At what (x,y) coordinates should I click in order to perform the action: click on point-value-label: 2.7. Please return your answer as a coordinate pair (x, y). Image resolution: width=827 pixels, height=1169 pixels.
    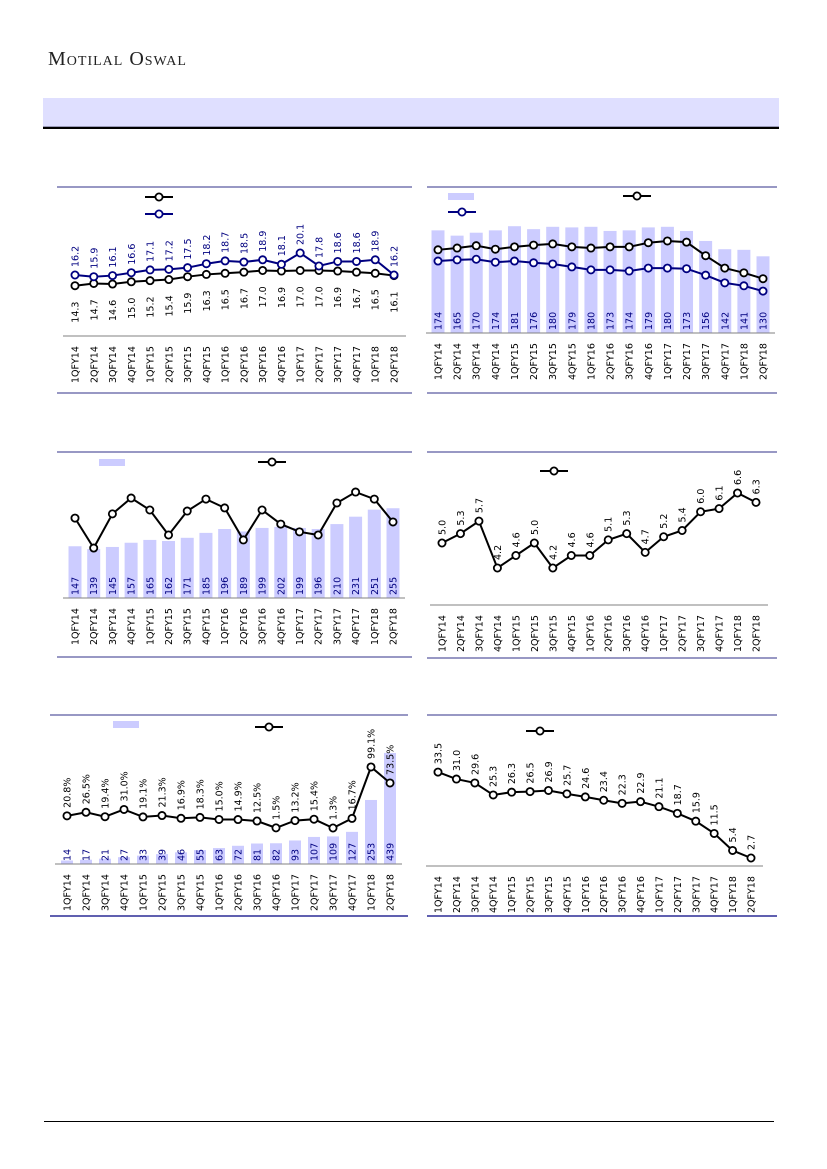
    Looking at the image, I should click on (752, 842).